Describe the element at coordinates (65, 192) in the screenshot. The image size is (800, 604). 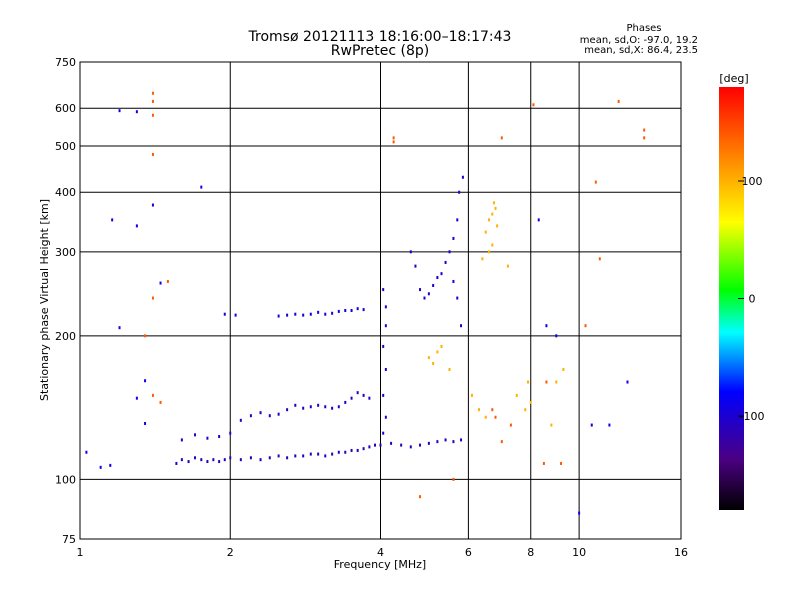
I see `y-tick-label: 400` at that location.